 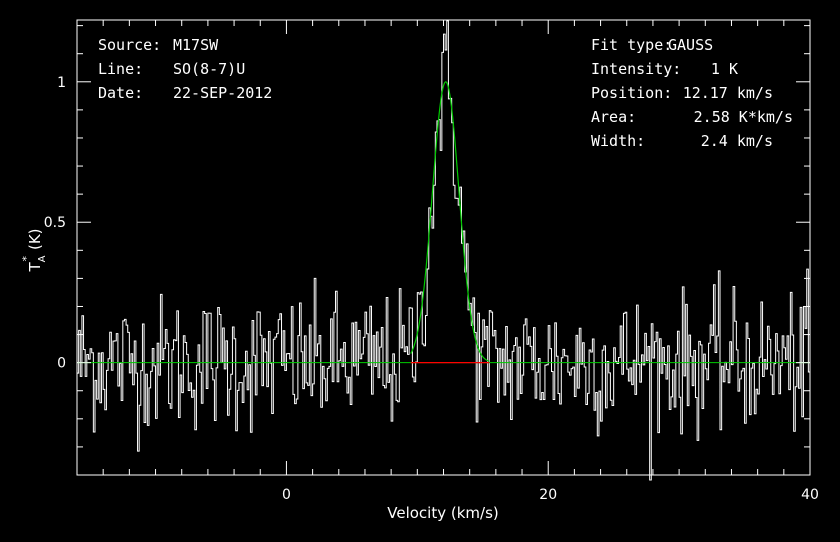 What do you see at coordinates (743, 117) in the screenshot?
I see `area-value: 2.58 K*km/s` at bounding box center [743, 117].